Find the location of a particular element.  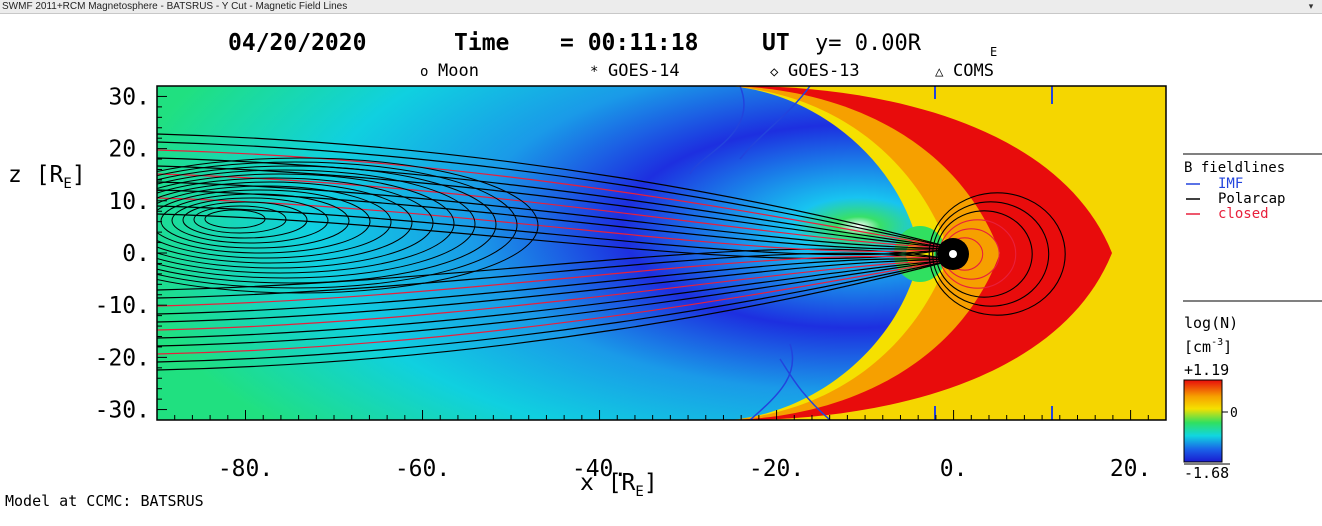

xlabel: x [RE] is located at coordinates (619, 485).